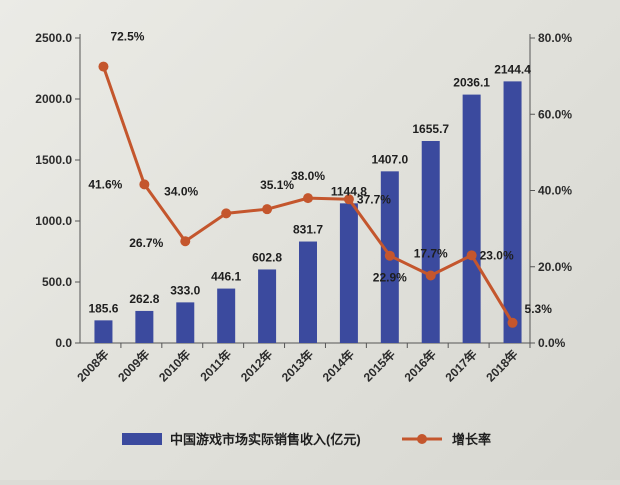  Describe the element at coordinates (308, 176) in the screenshot. I see `growth-rate-label: 38.0%` at that location.